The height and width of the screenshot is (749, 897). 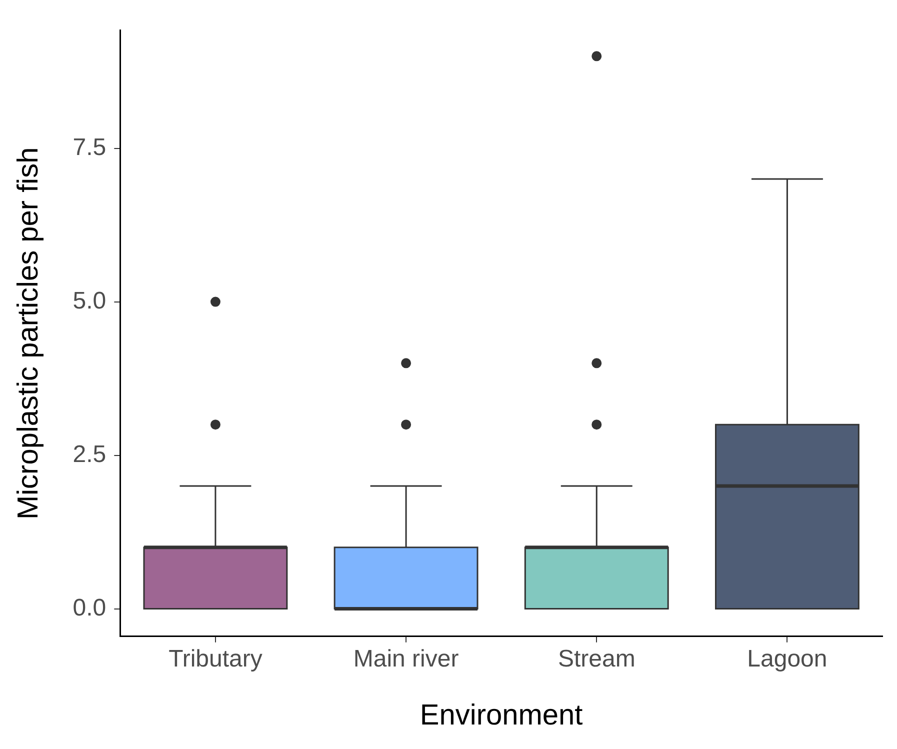 I want to click on x-tick-label: Lagoon, so click(x=787, y=658).